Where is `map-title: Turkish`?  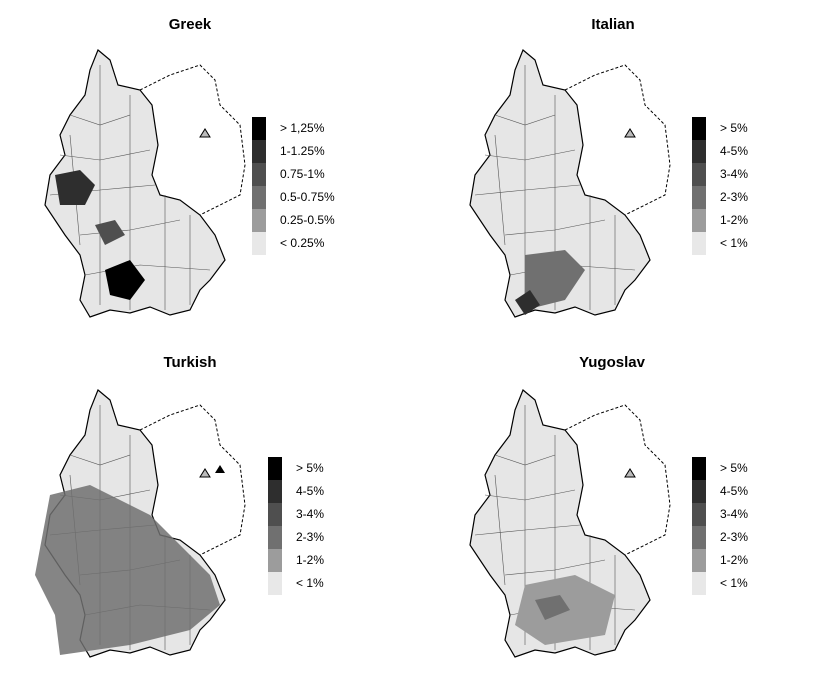 map-title: Turkish is located at coordinates (189, 362).